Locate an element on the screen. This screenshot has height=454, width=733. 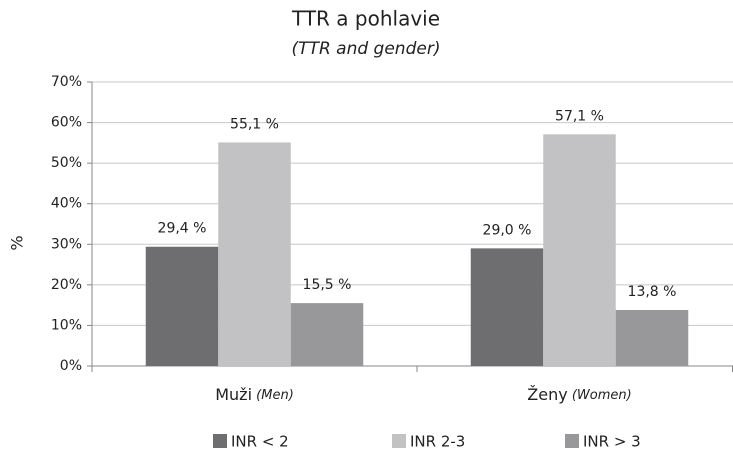
value-label: 13,8 % is located at coordinates (652, 292).